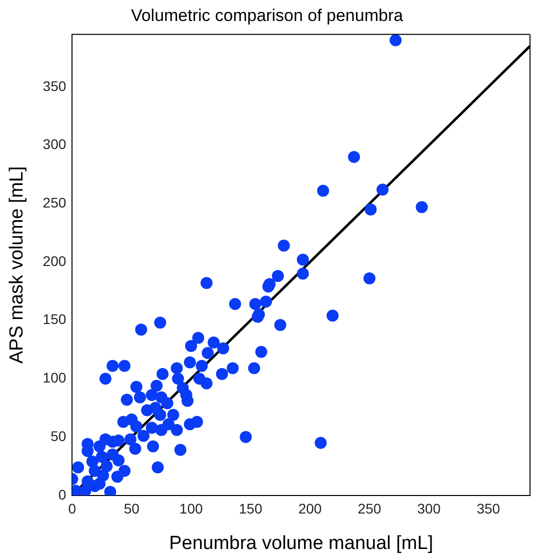 The image size is (536, 557). I want to click on y-tick-label: 350, so click(54, 86).